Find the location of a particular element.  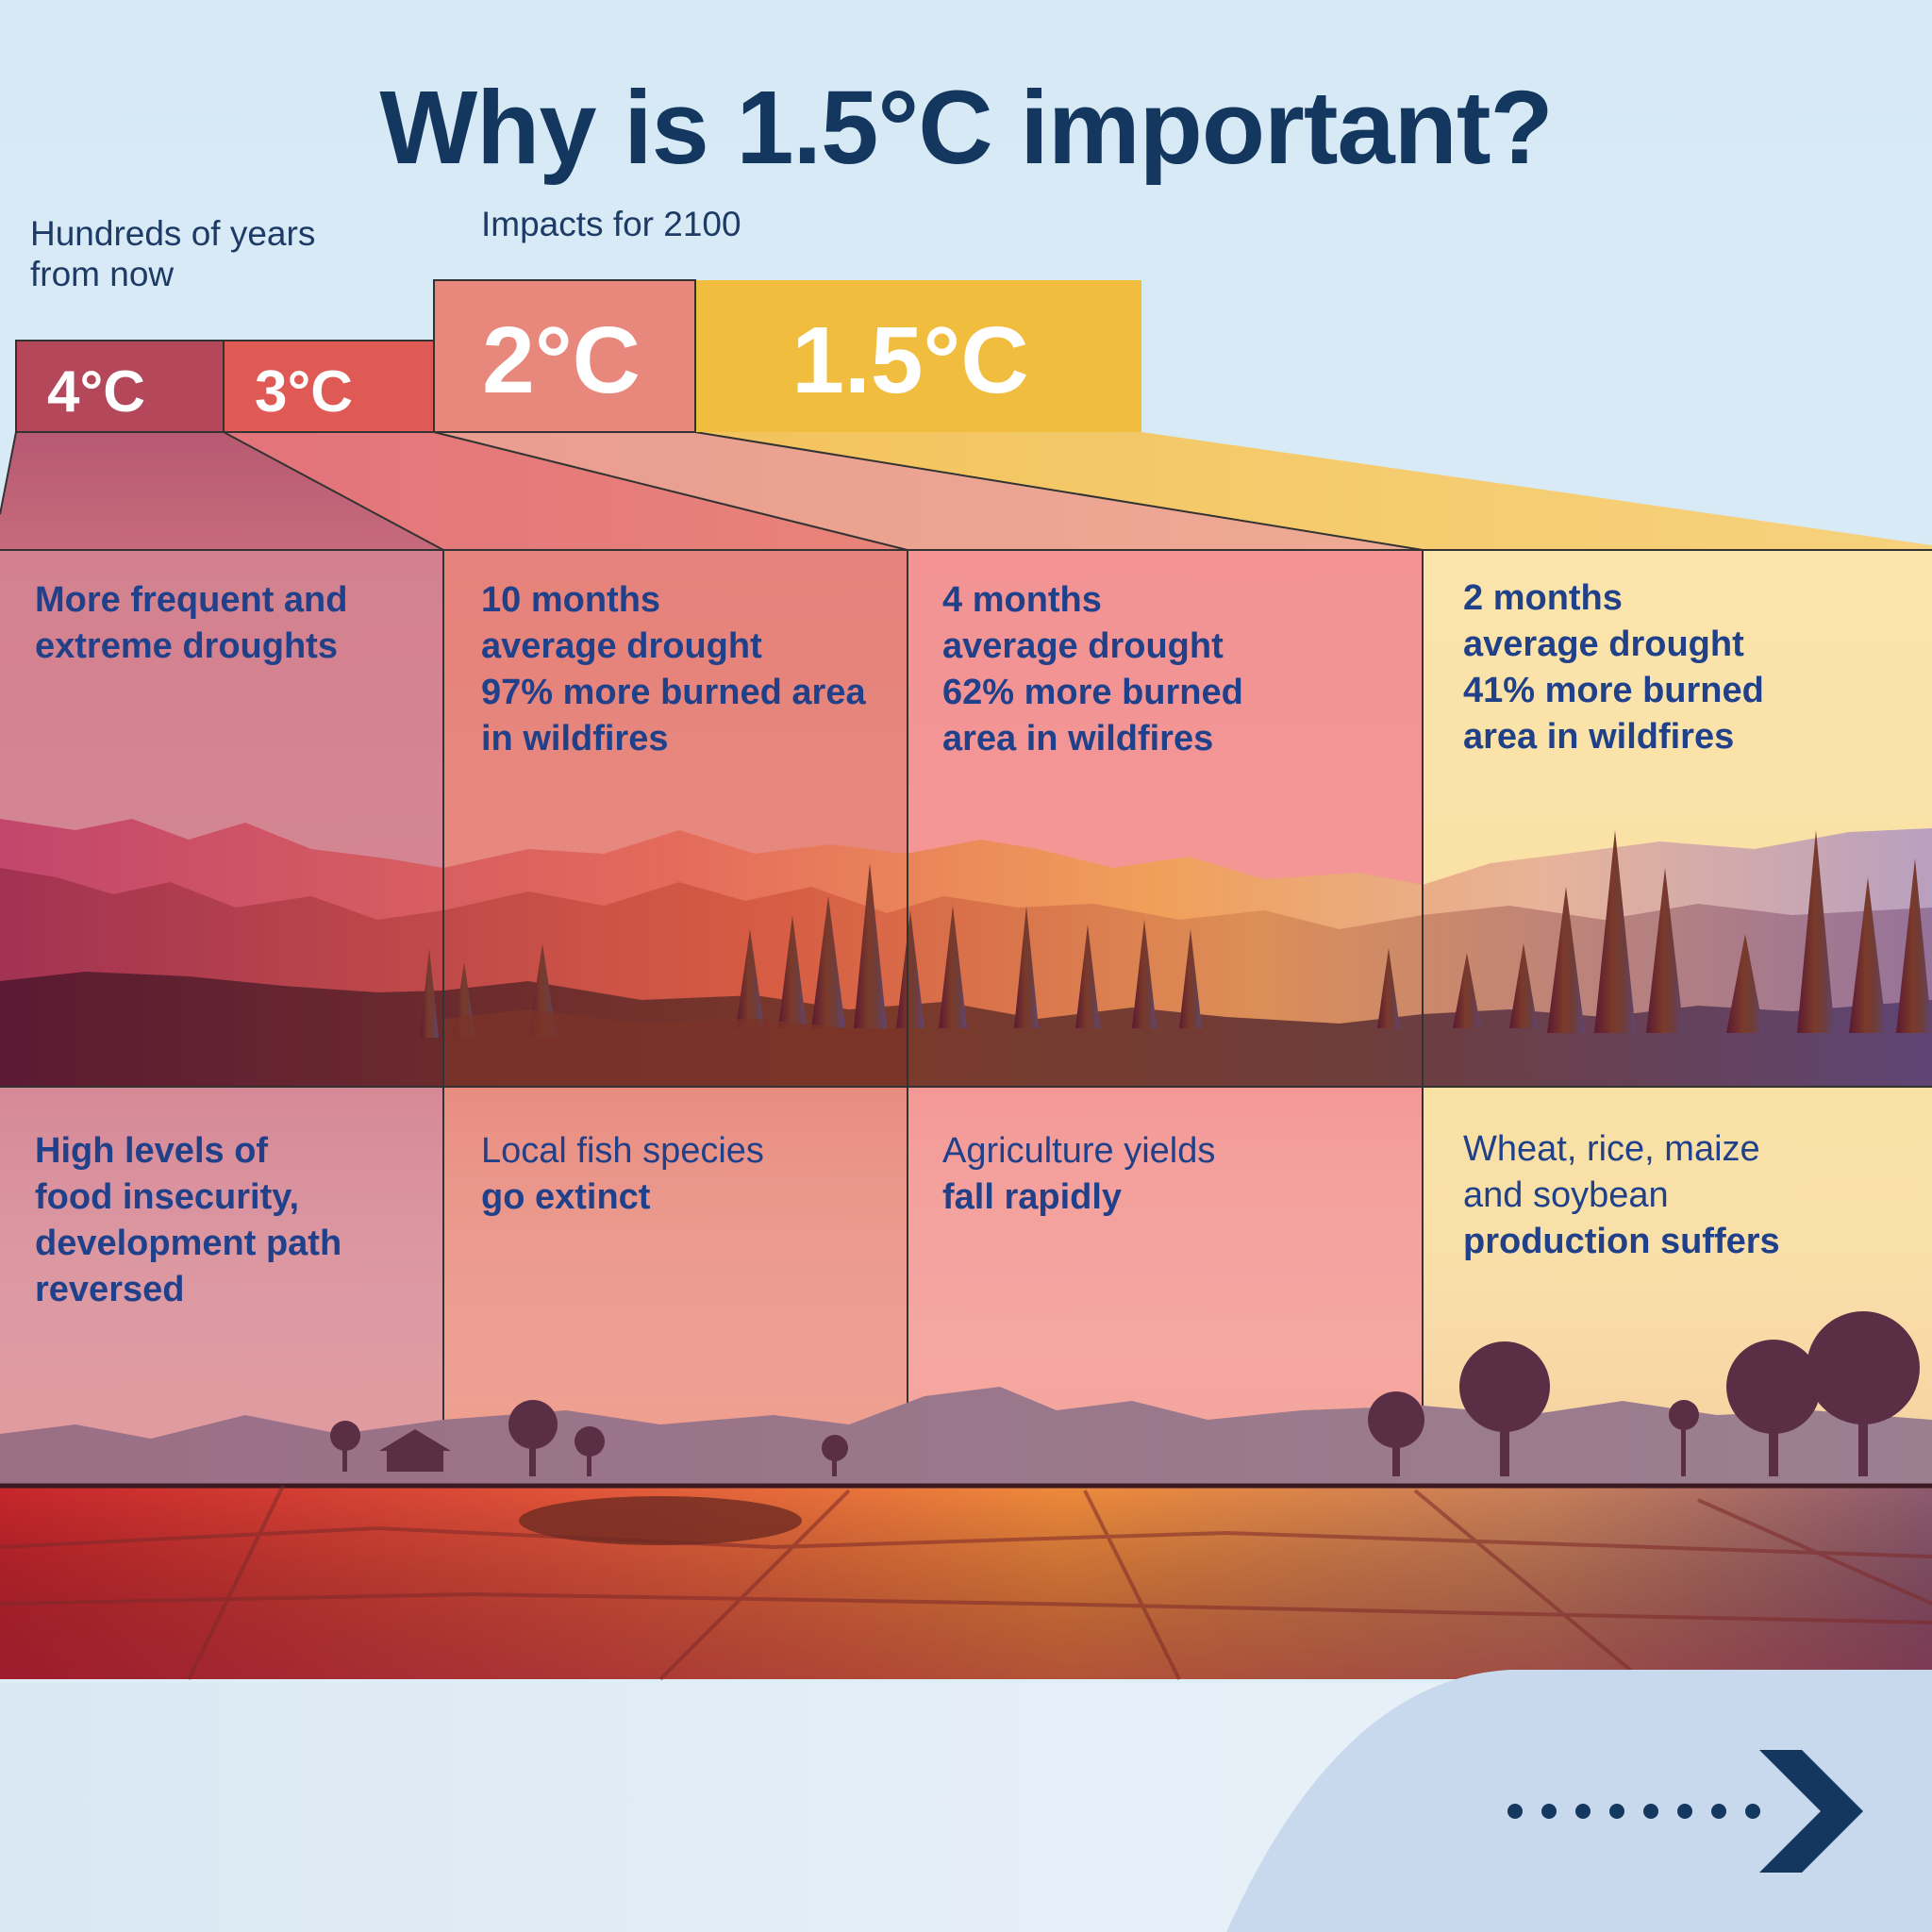

arrow-next-icon is located at coordinates (1685, 1812).